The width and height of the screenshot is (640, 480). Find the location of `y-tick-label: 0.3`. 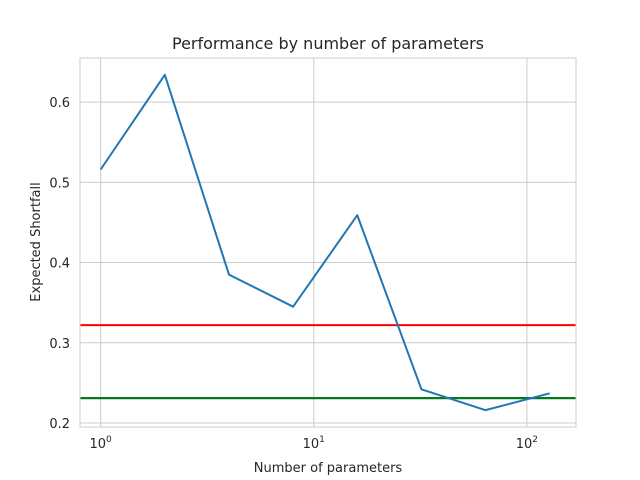

y-tick-label: 0.3 is located at coordinates (59, 344).